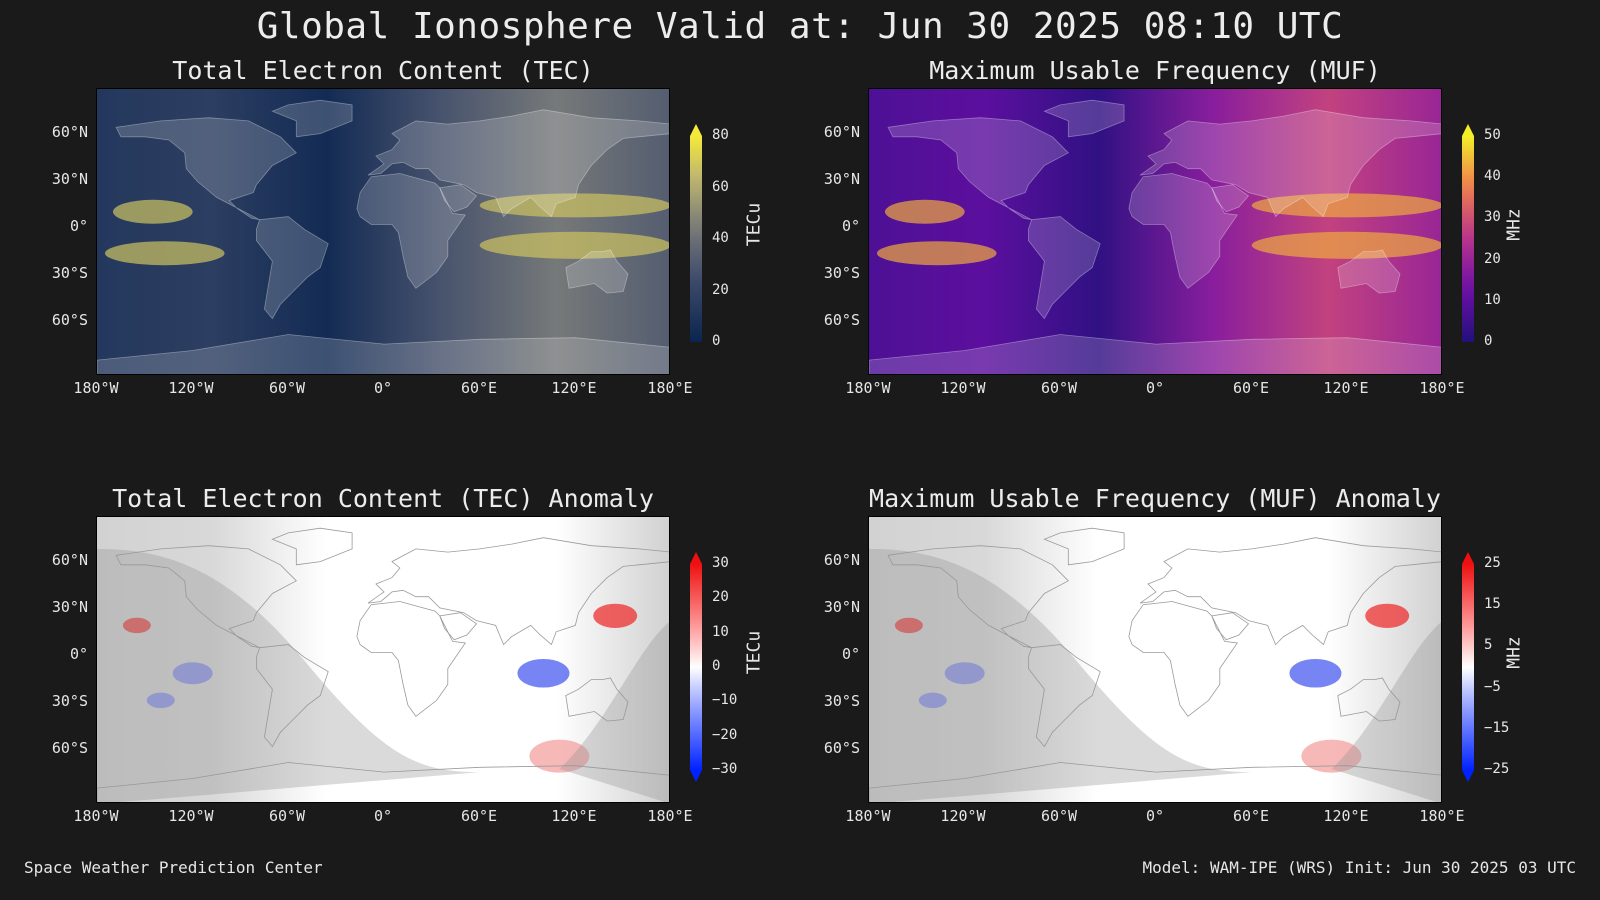  I want to click on colorbar-tick: 25, so click(1492, 563).